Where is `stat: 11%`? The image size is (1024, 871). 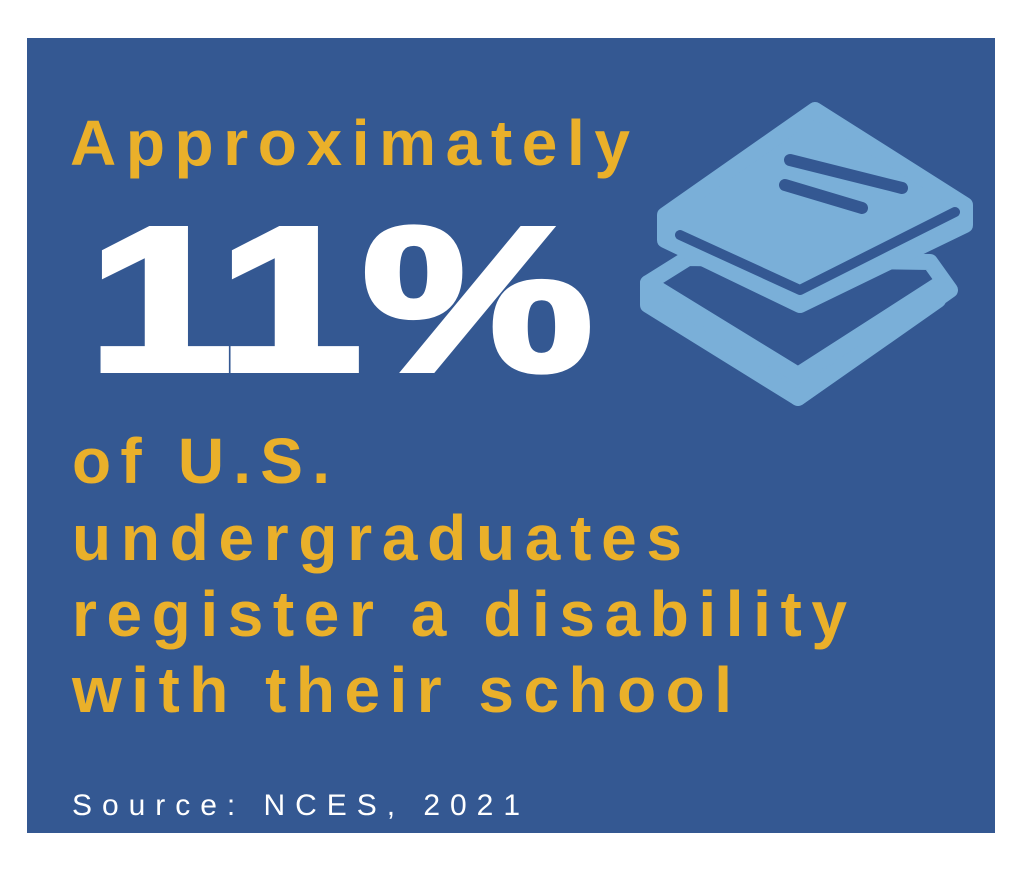
stat: 11% is located at coordinates (340, 299).